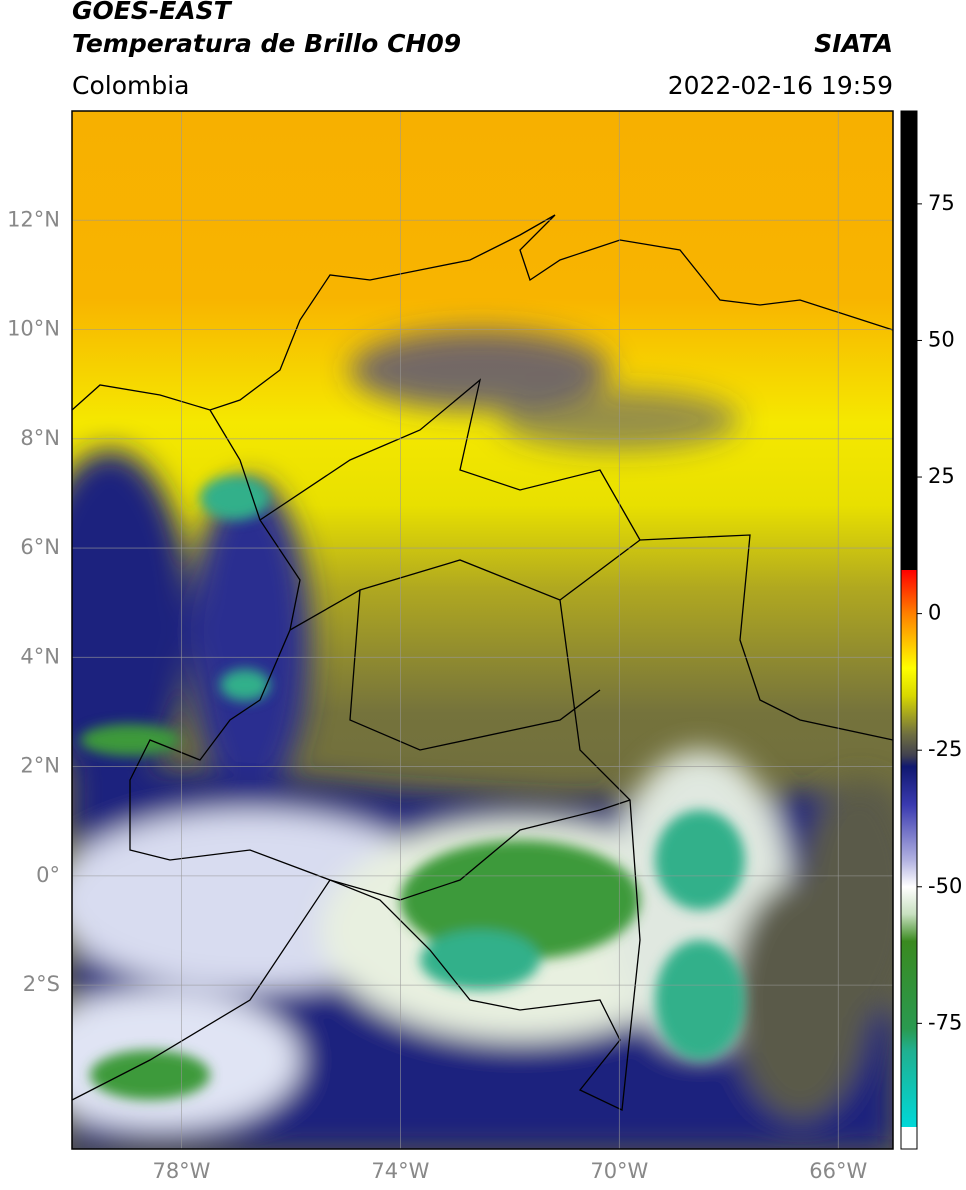  What do you see at coordinates (945, 749) in the screenshot?
I see `colorbar-tick-label: -25` at bounding box center [945, 749].